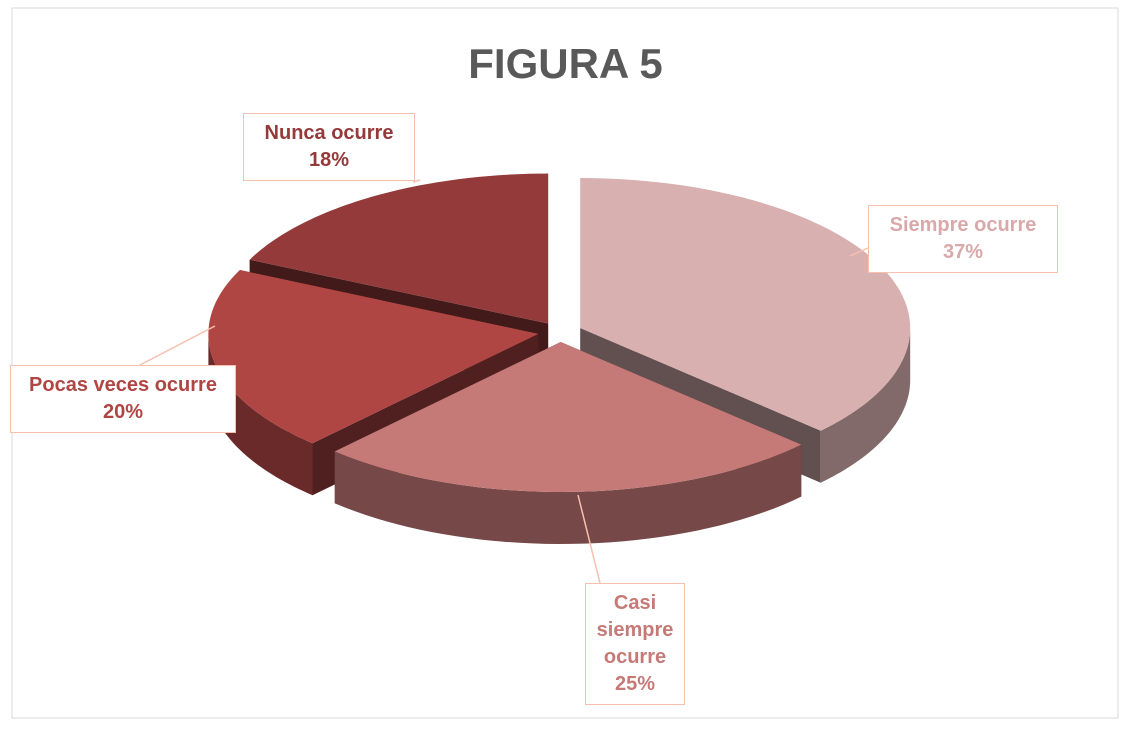 The width and height of the screenshot is (1131, 732). Describe the element at coordinates (963, 239) in the screenshot. I see `data-label: Siempre ocurre 37%` at that location.